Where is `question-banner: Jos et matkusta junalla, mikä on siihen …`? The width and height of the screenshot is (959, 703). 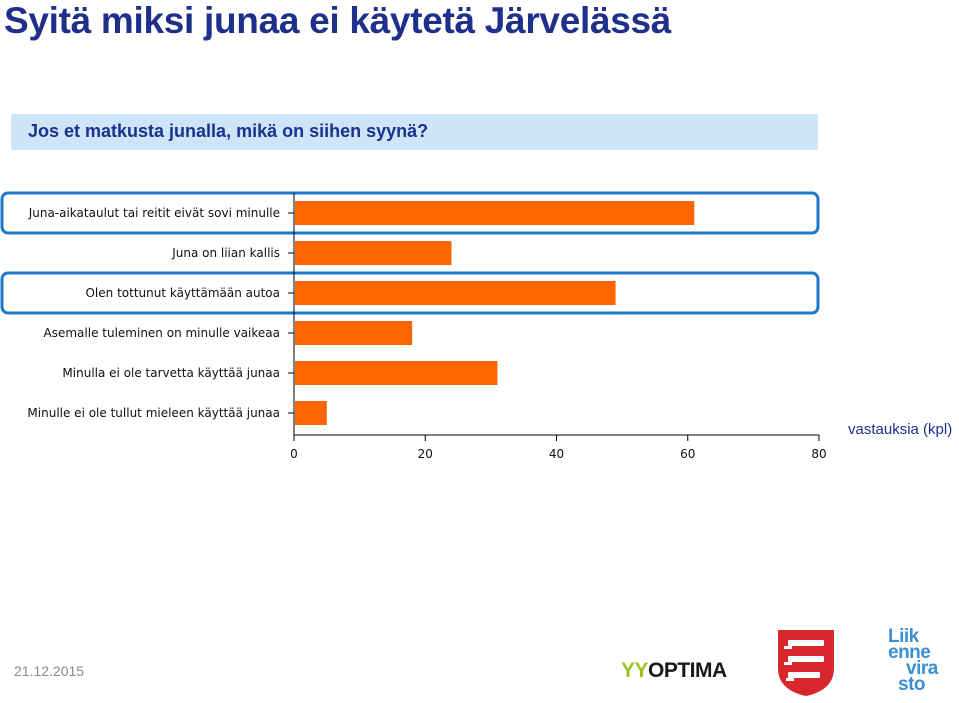
question-banner: Jos et matkusta junalla, mikä on siihen … is located at coordinates (414, 132).